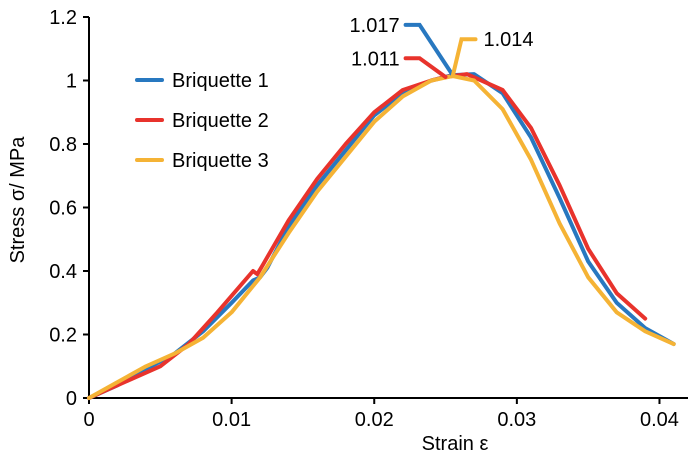 The image size is (700, 462). What do you see at coordinates (88, 420) in the screenshot?
I see `x-tick-label: 0` at bounding box center [88, 420].